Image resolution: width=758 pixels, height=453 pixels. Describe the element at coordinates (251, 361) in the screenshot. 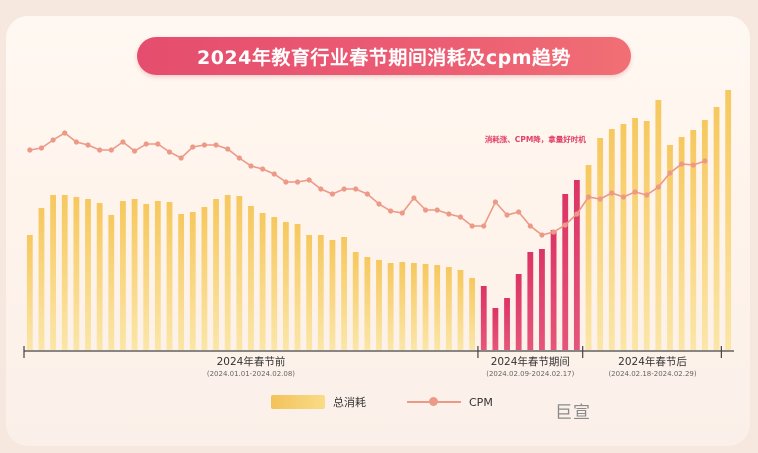

I see `period-label: 2024年春节前` at that location.